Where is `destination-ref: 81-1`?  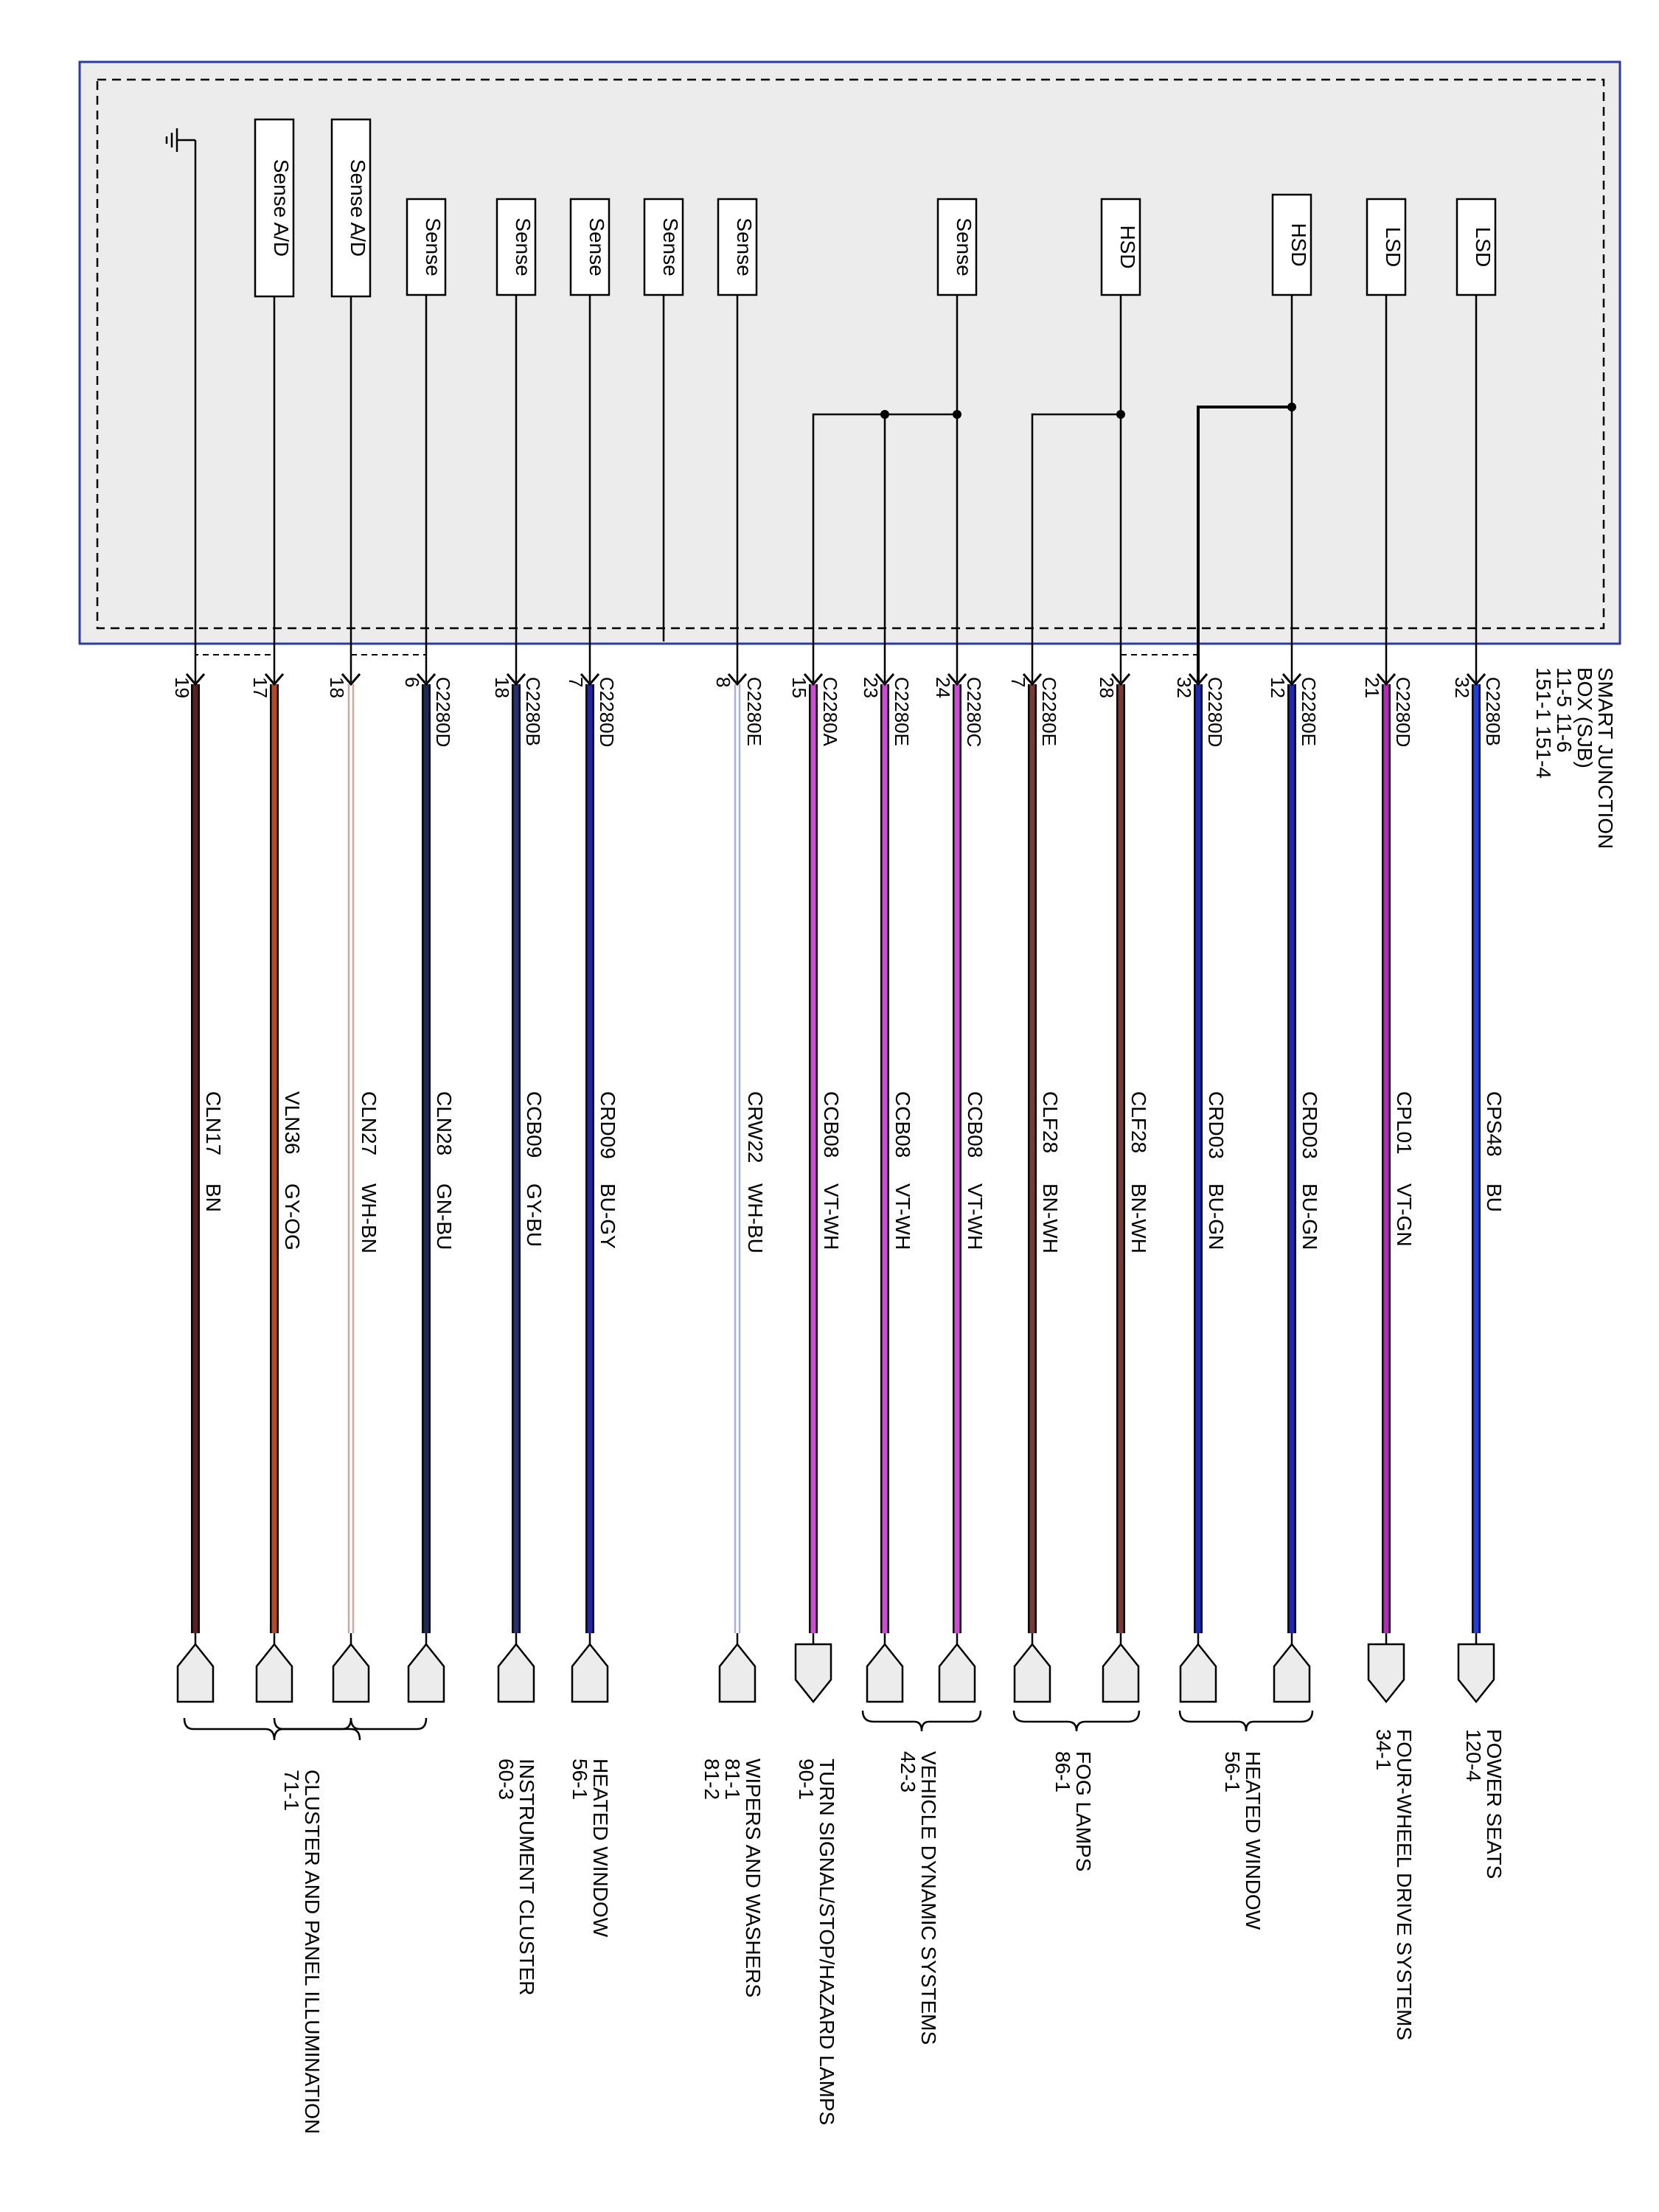 destination-ref: 81-1 is located at coordinates (732, 1779).